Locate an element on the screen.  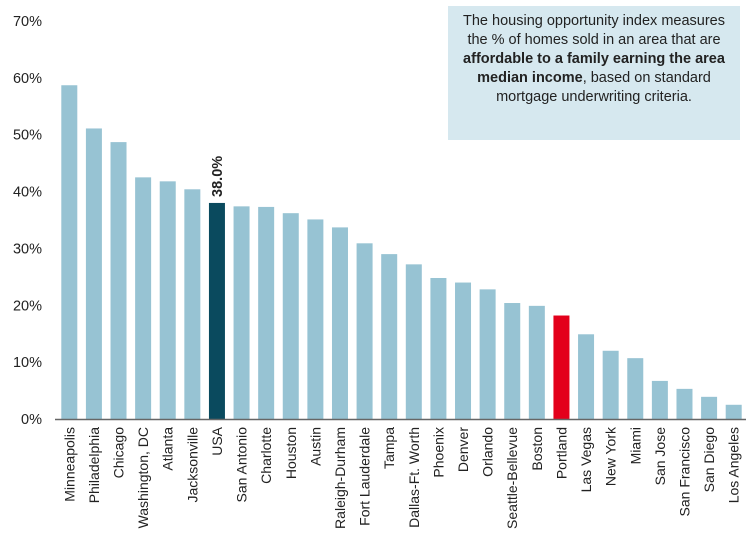
bar-dallas-ft-worth is located at coordinates (413, 341).